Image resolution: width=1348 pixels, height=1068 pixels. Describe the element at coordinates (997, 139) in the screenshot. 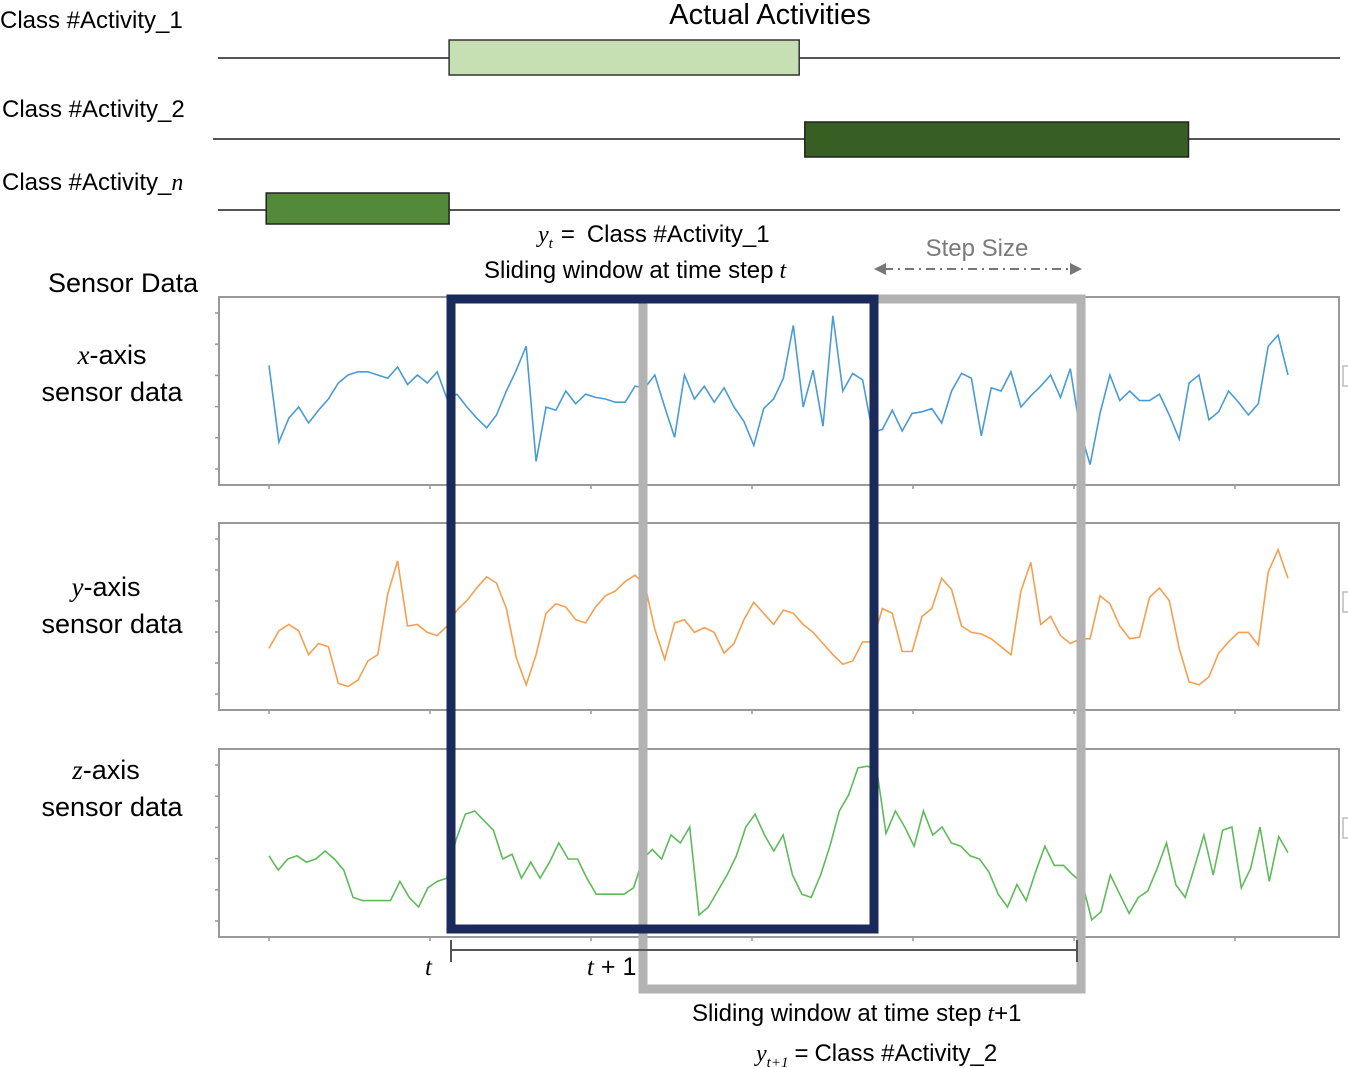

I see `activity-2-bar` at that location.